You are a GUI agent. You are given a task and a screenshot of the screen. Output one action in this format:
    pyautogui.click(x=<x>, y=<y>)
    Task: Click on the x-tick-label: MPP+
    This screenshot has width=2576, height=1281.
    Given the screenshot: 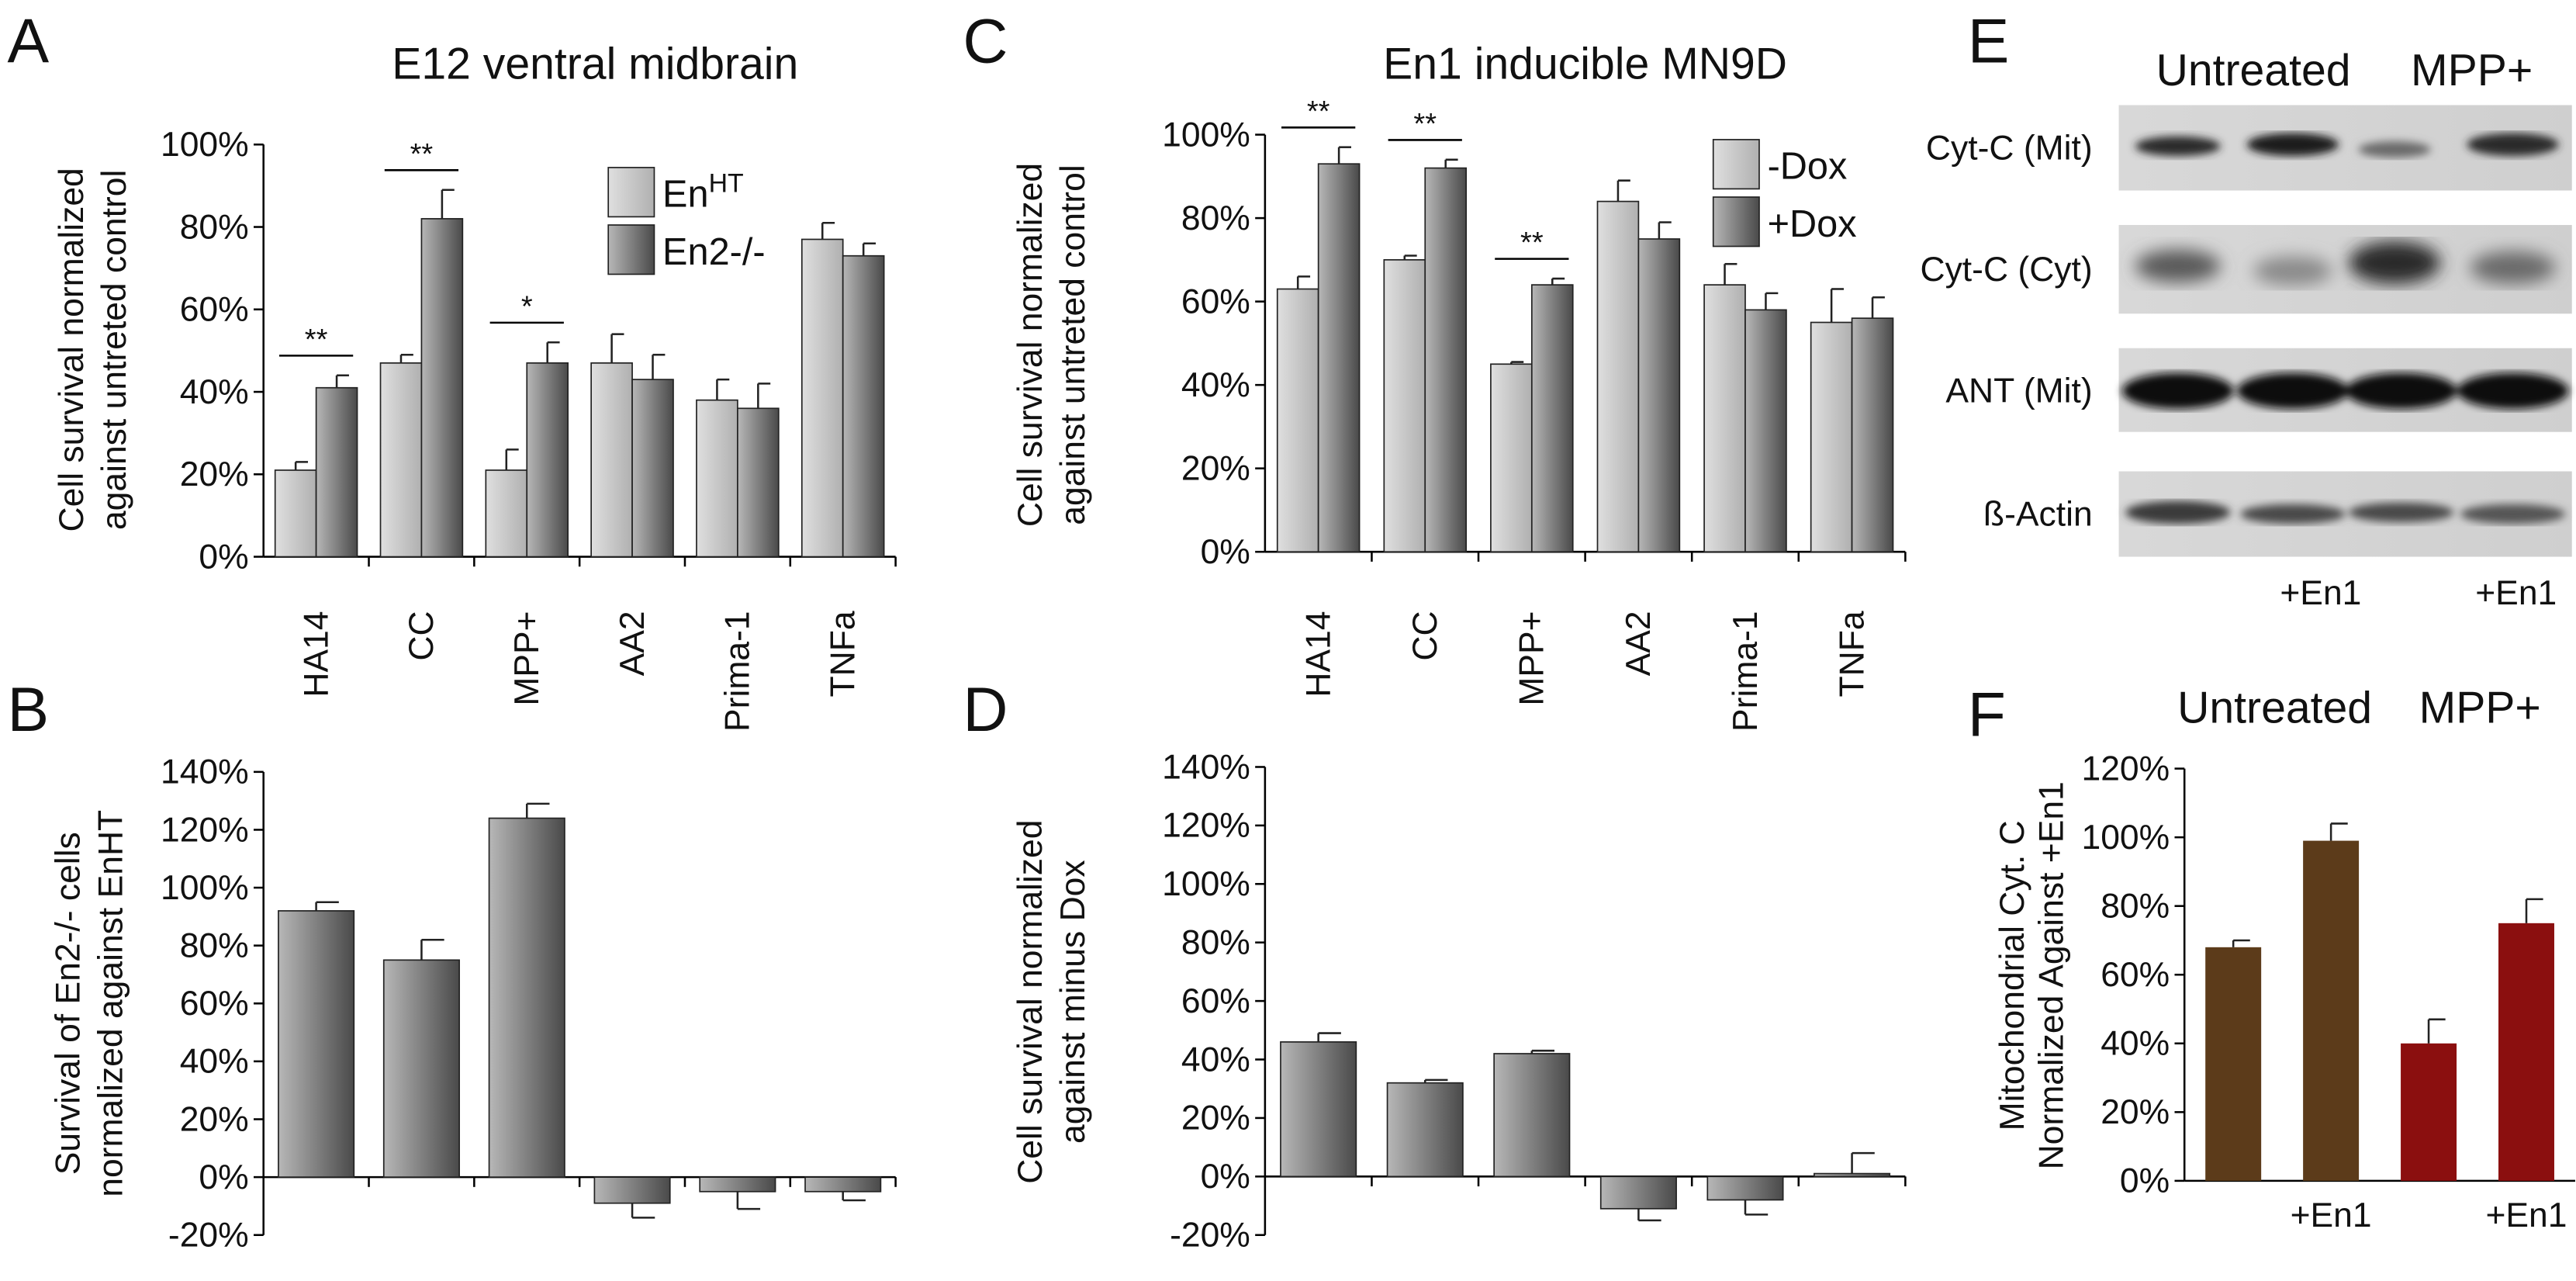 What is the action you would take?
    pyautogui.click(x=1532, y=658)
    